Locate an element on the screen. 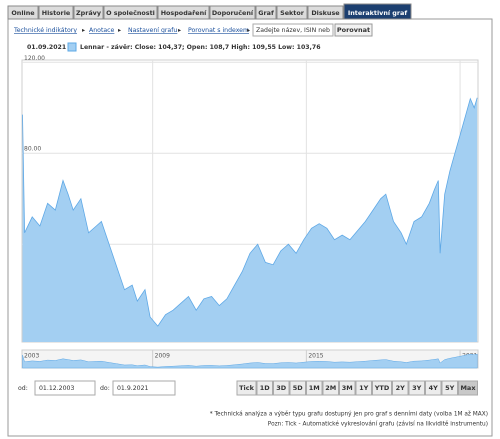 Image resolution: width=500 pixels, height=439 pixels. from-value: 01.12.2003 is located at coordinates (56, 388).